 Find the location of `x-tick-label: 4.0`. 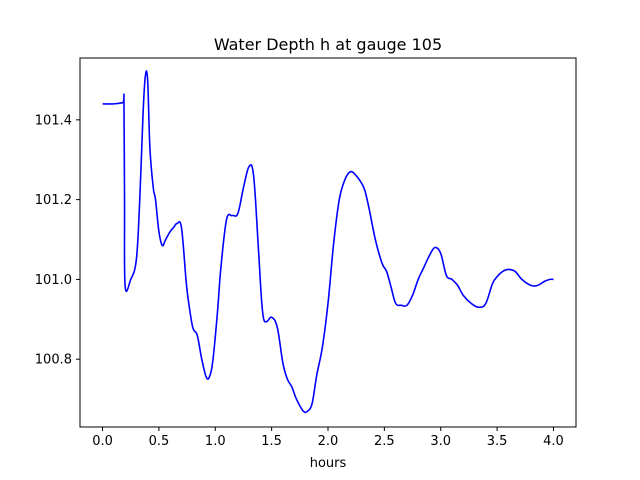

x-tick-label: 4.0 is located at coordinates (553, 441).